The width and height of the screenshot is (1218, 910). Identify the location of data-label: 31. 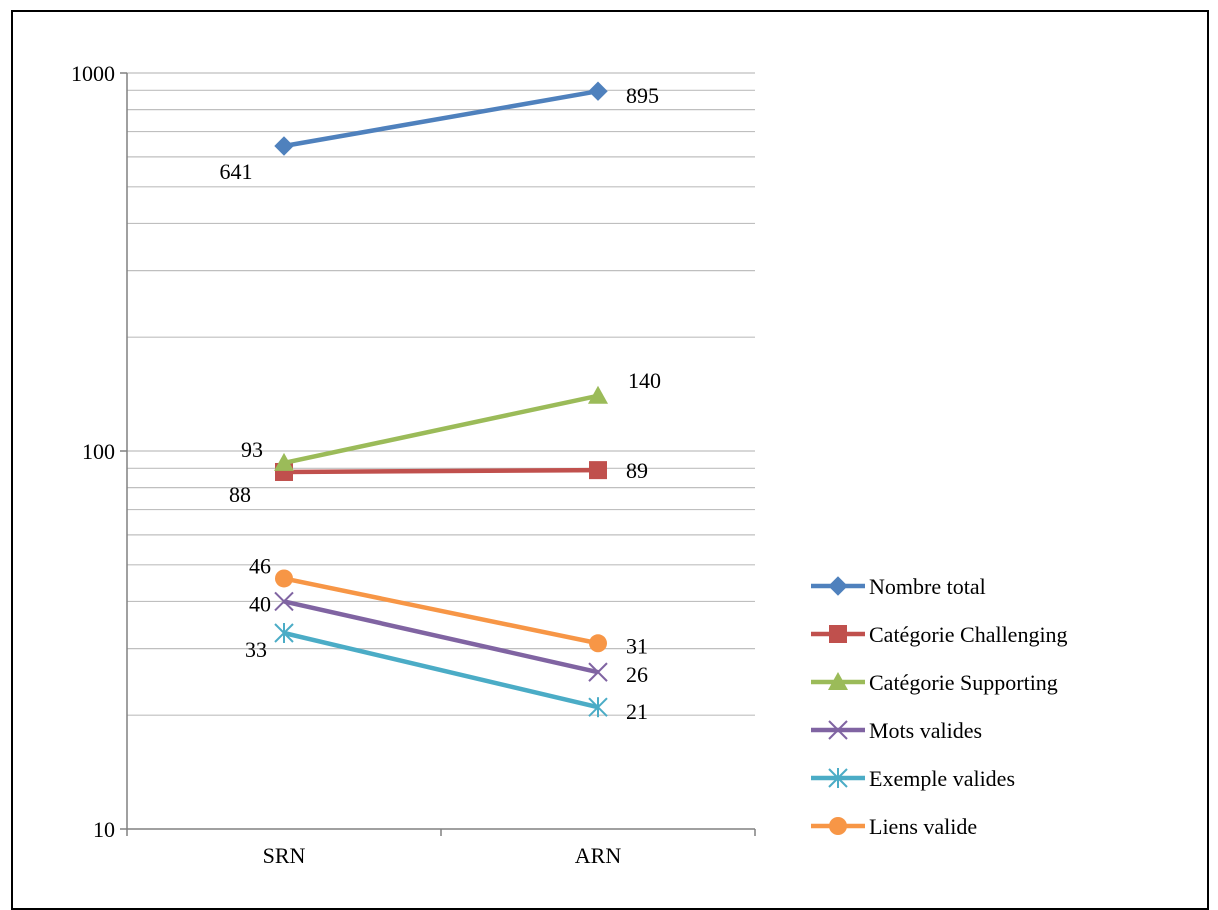
(637, 645).